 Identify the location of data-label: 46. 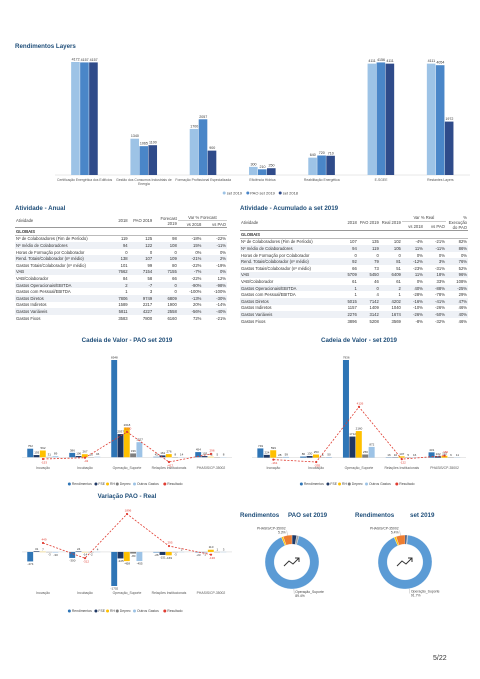
(98, 454).